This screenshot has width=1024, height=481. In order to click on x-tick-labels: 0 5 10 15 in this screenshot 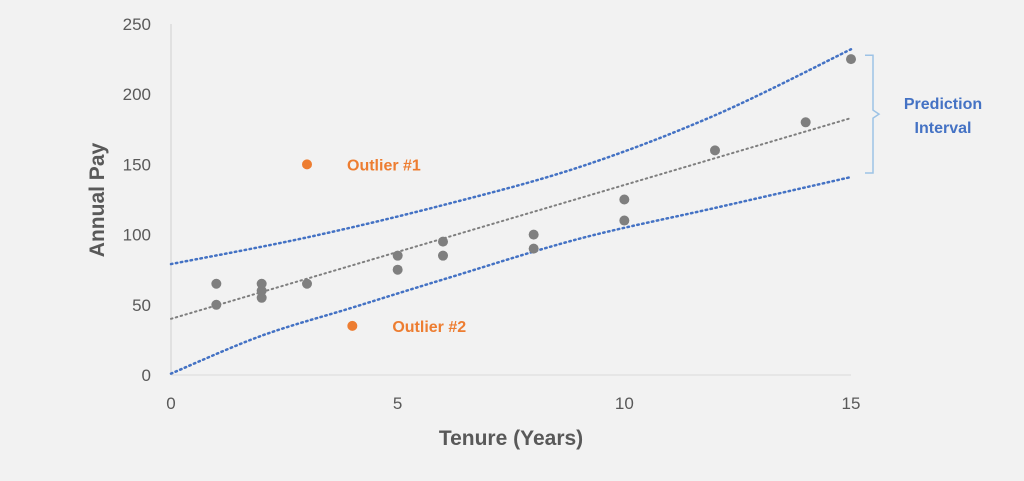, I will do `click(513, 403)`.